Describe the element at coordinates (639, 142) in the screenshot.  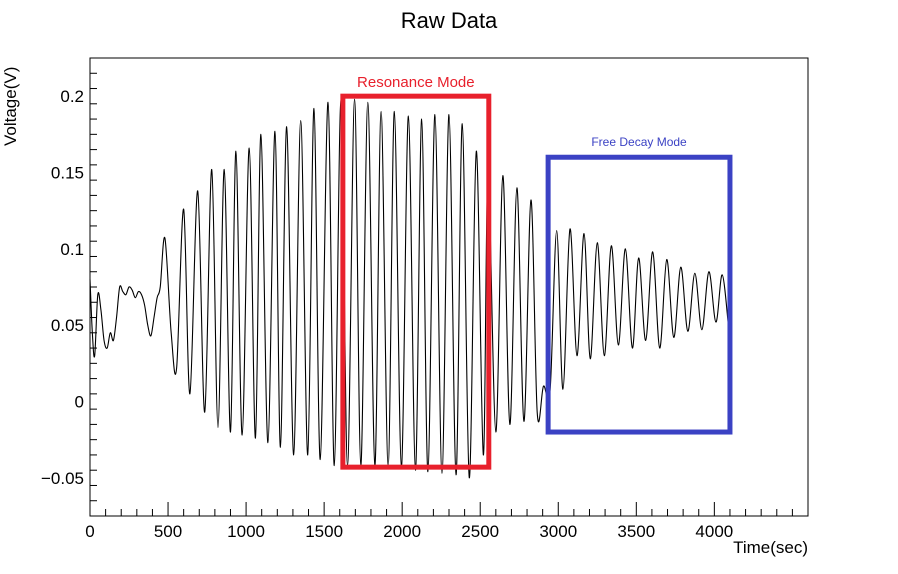
I see `free-decay-mode-label: Free Decay Mode` at that location.